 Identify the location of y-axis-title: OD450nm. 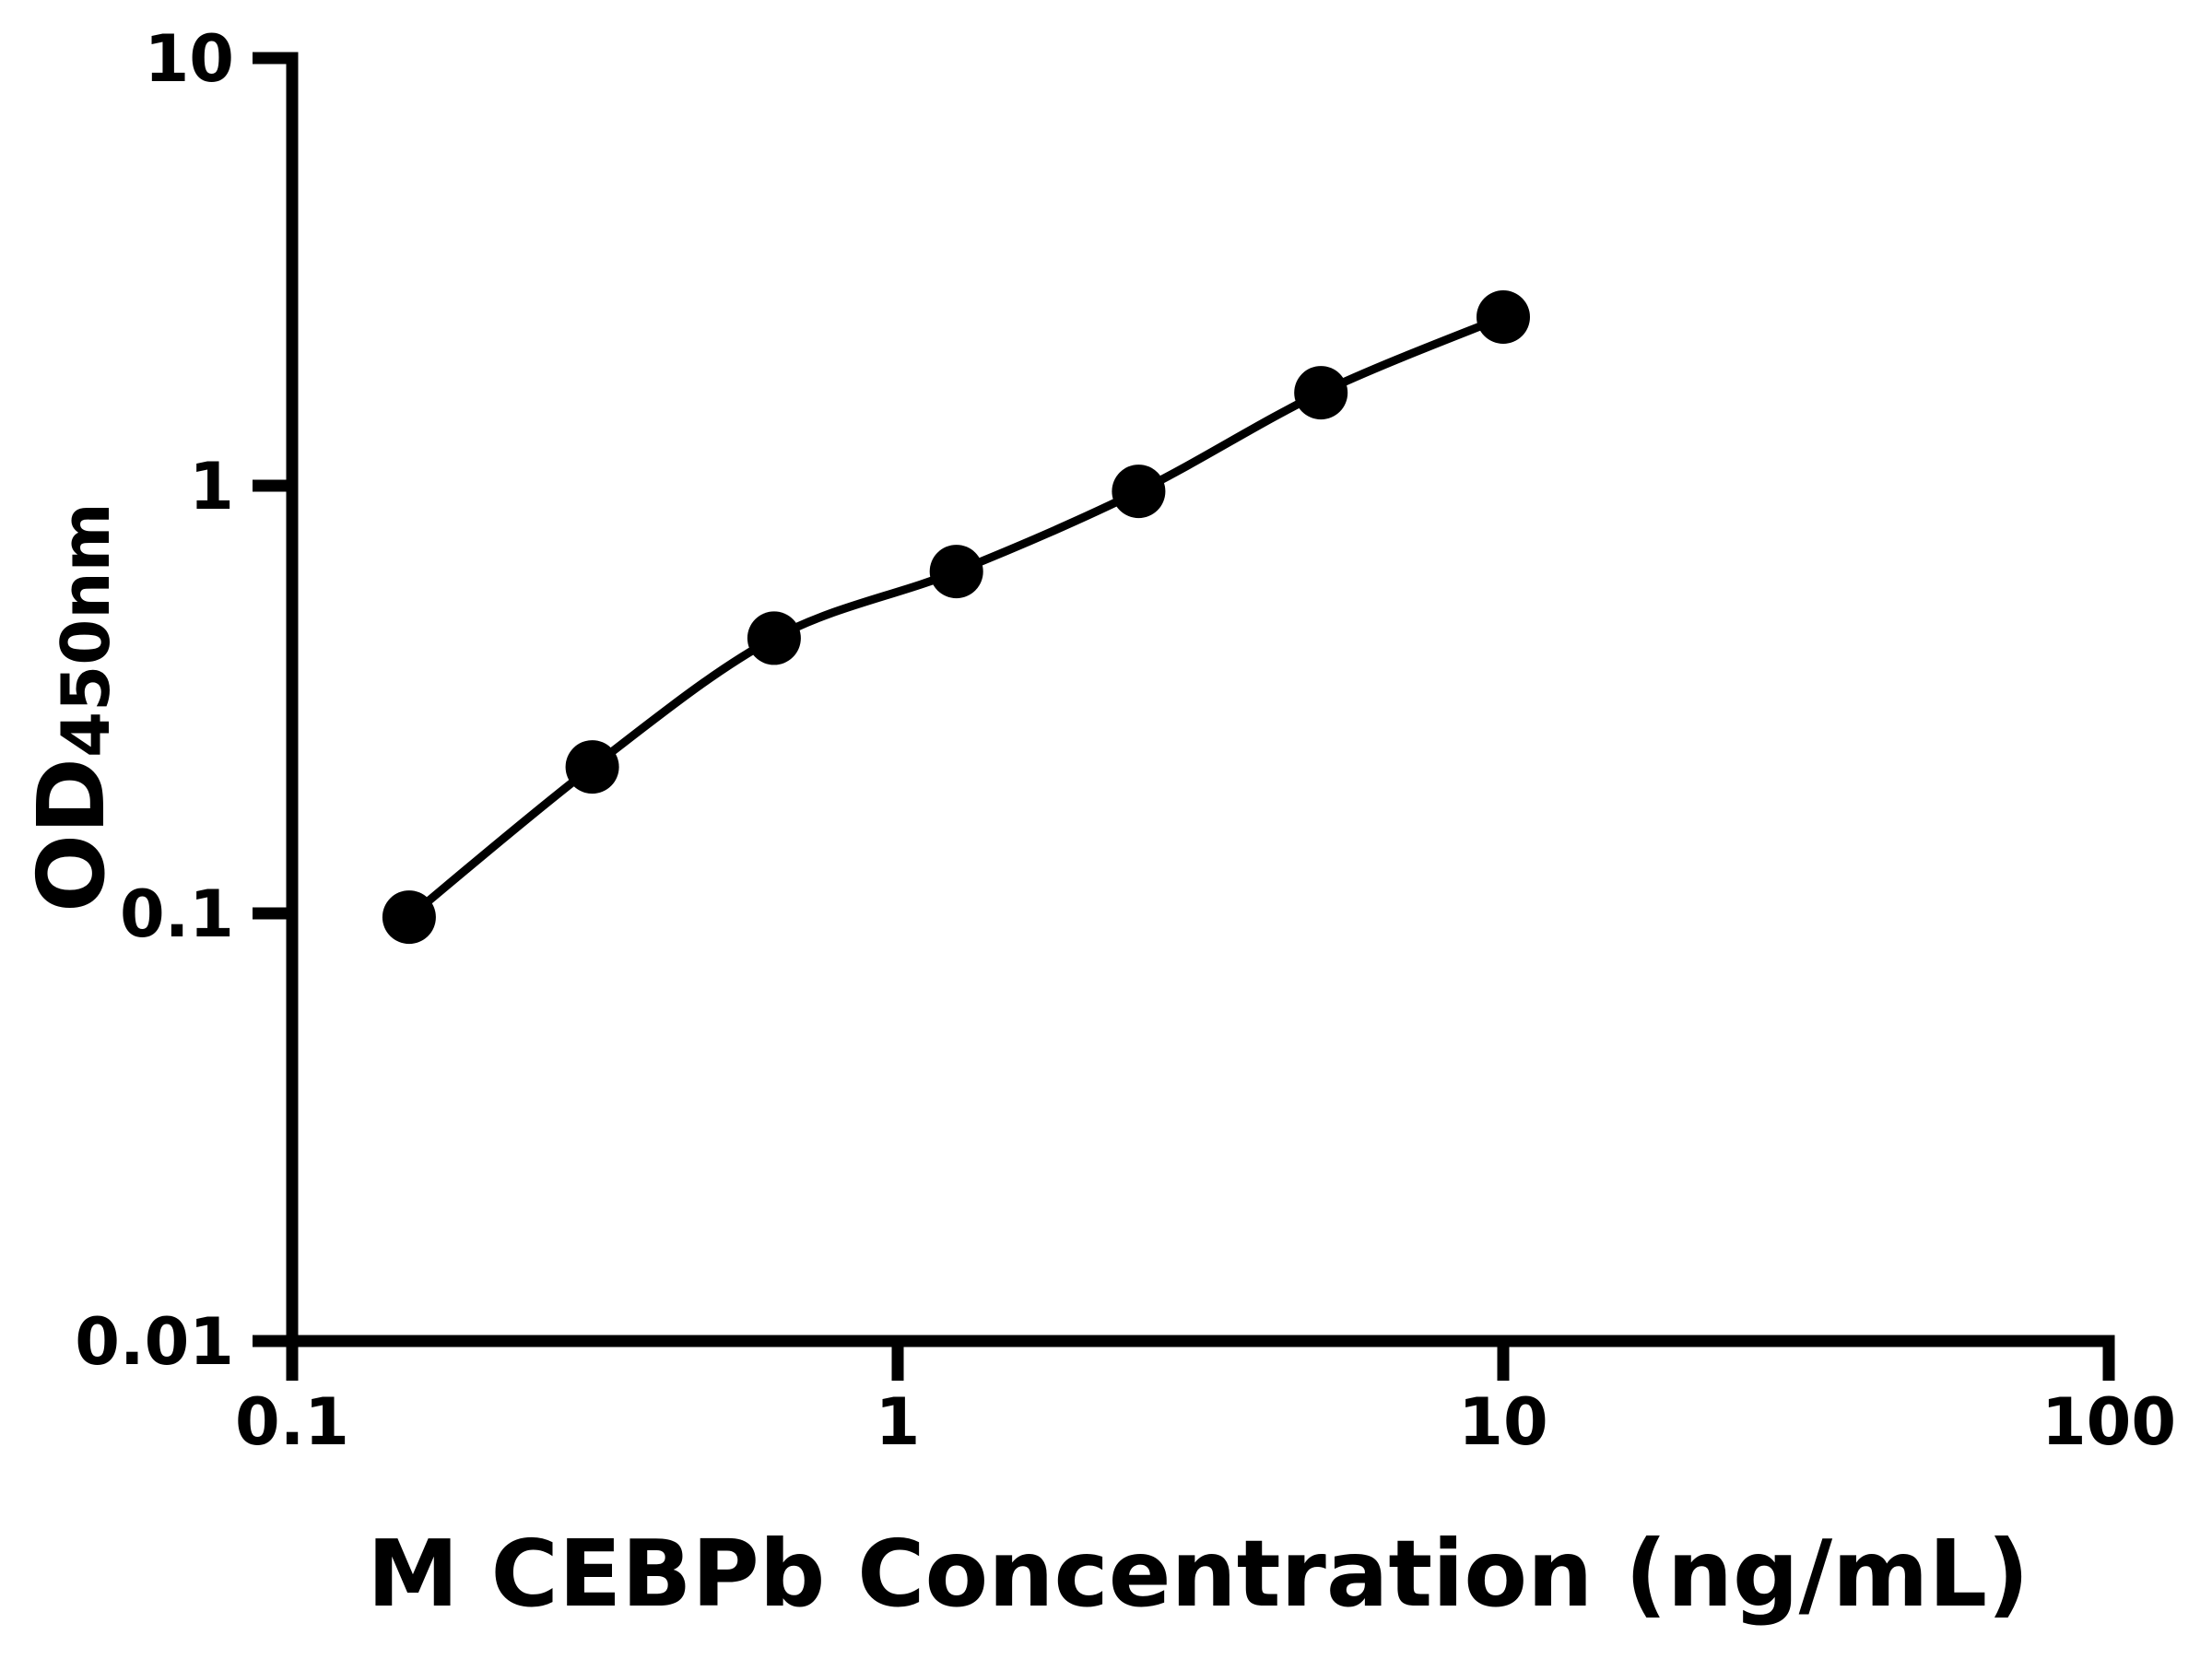
(71, 707).